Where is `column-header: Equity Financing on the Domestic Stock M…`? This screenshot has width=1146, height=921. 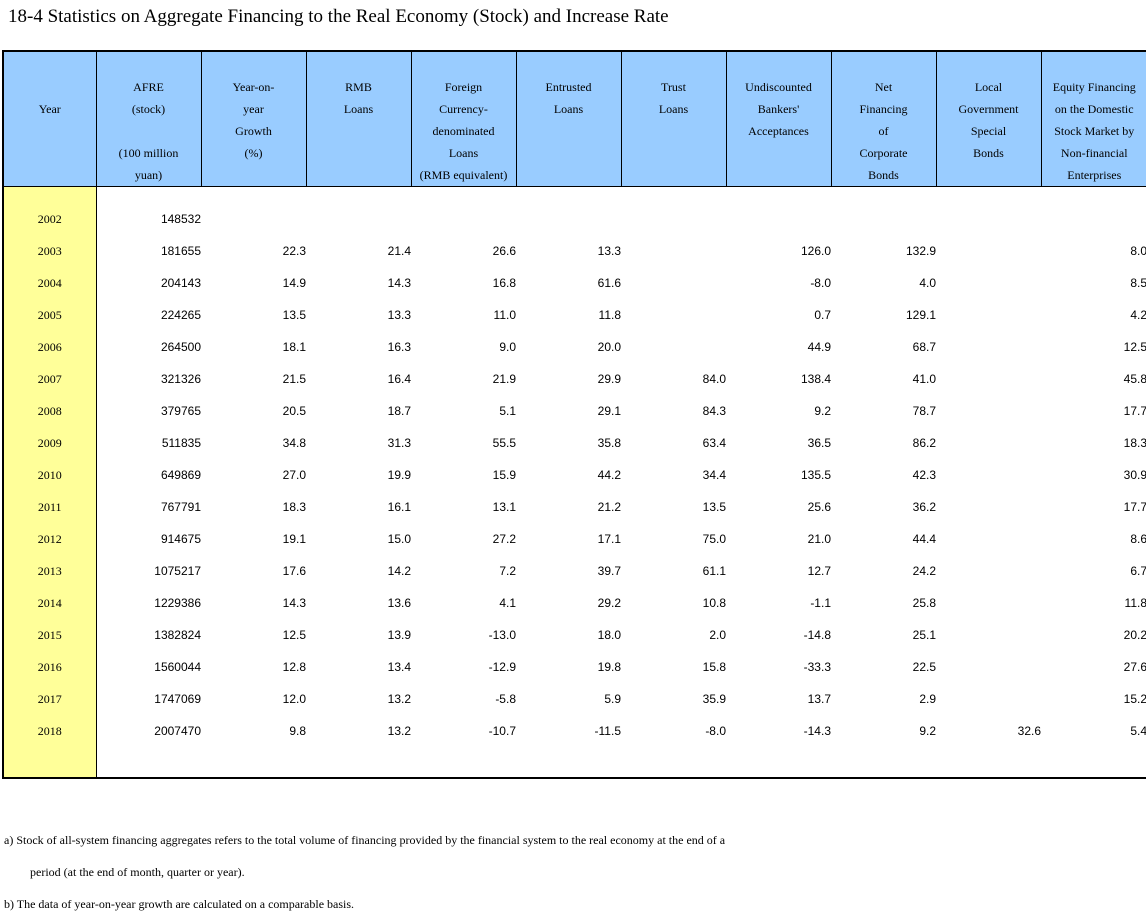 column-header: Equity Financing on the Domestic Stock M… is located at coordinates (1093, 118).